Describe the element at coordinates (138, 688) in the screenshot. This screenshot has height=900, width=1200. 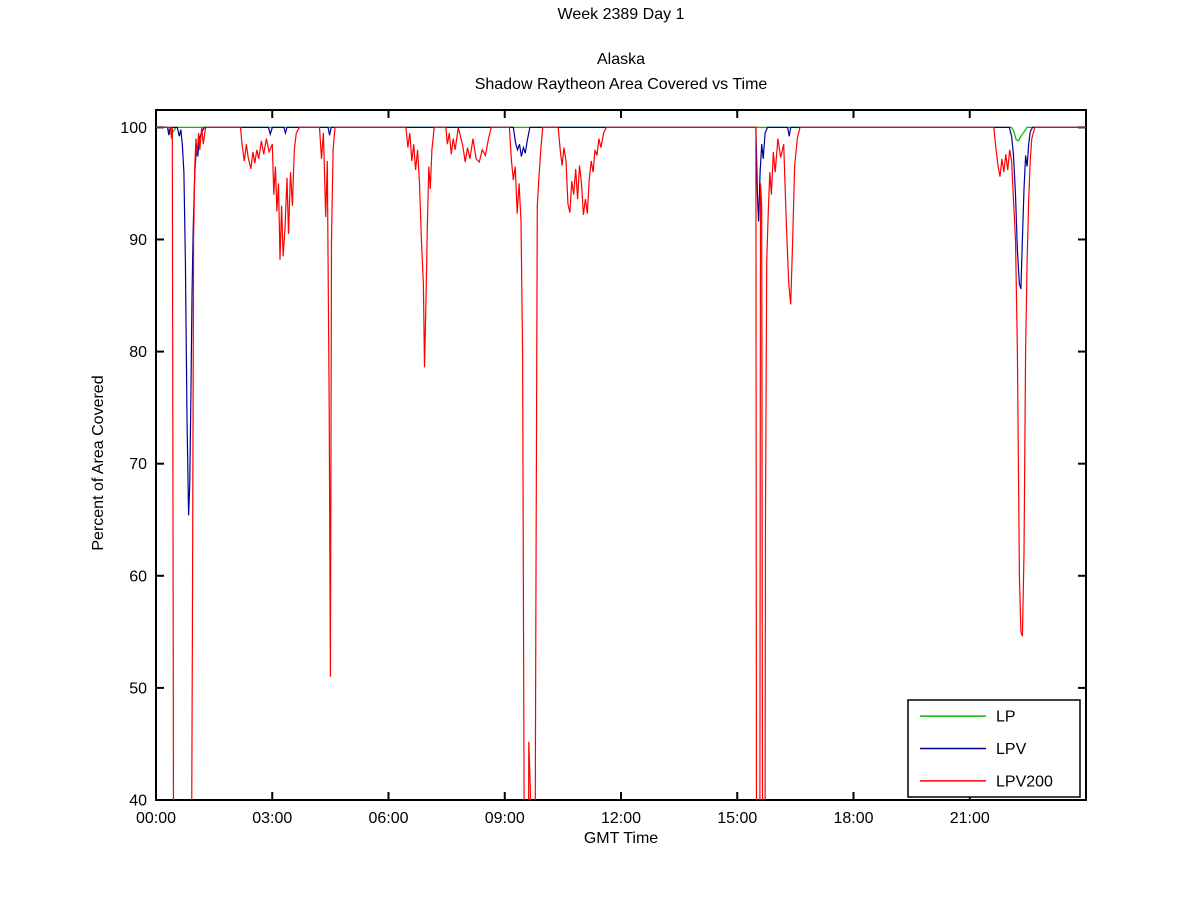
I see `y-tick-label: 50` at that location.